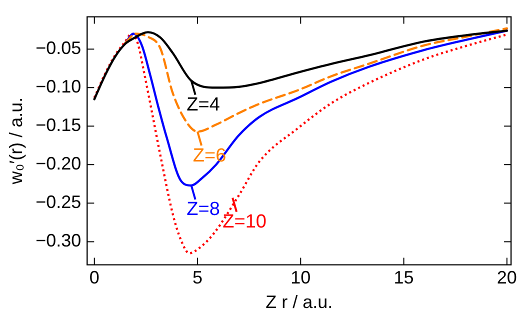  Describe the element at coordinates (16, 141) in the screenshot. I see `y-axis-title: w₀′(r) / a.u.` at that location.